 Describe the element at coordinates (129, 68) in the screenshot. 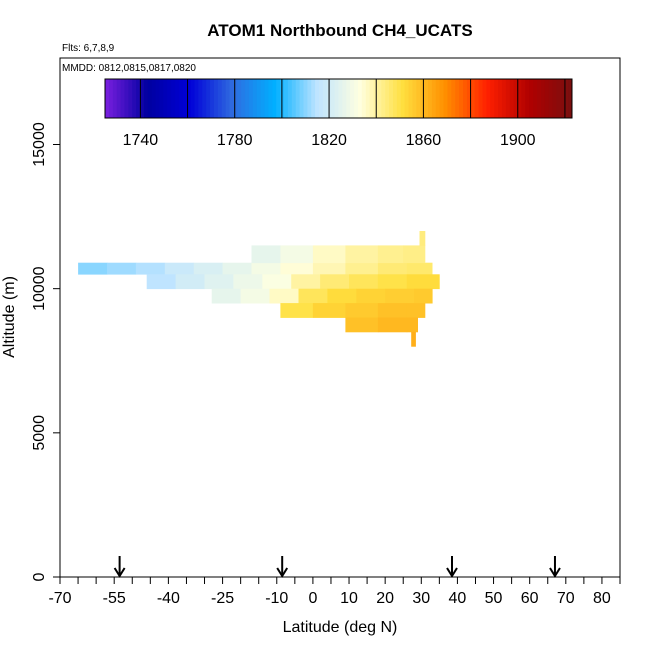

I see `dates-label: MMDD: 0812,0815,0817,0820` at that location.